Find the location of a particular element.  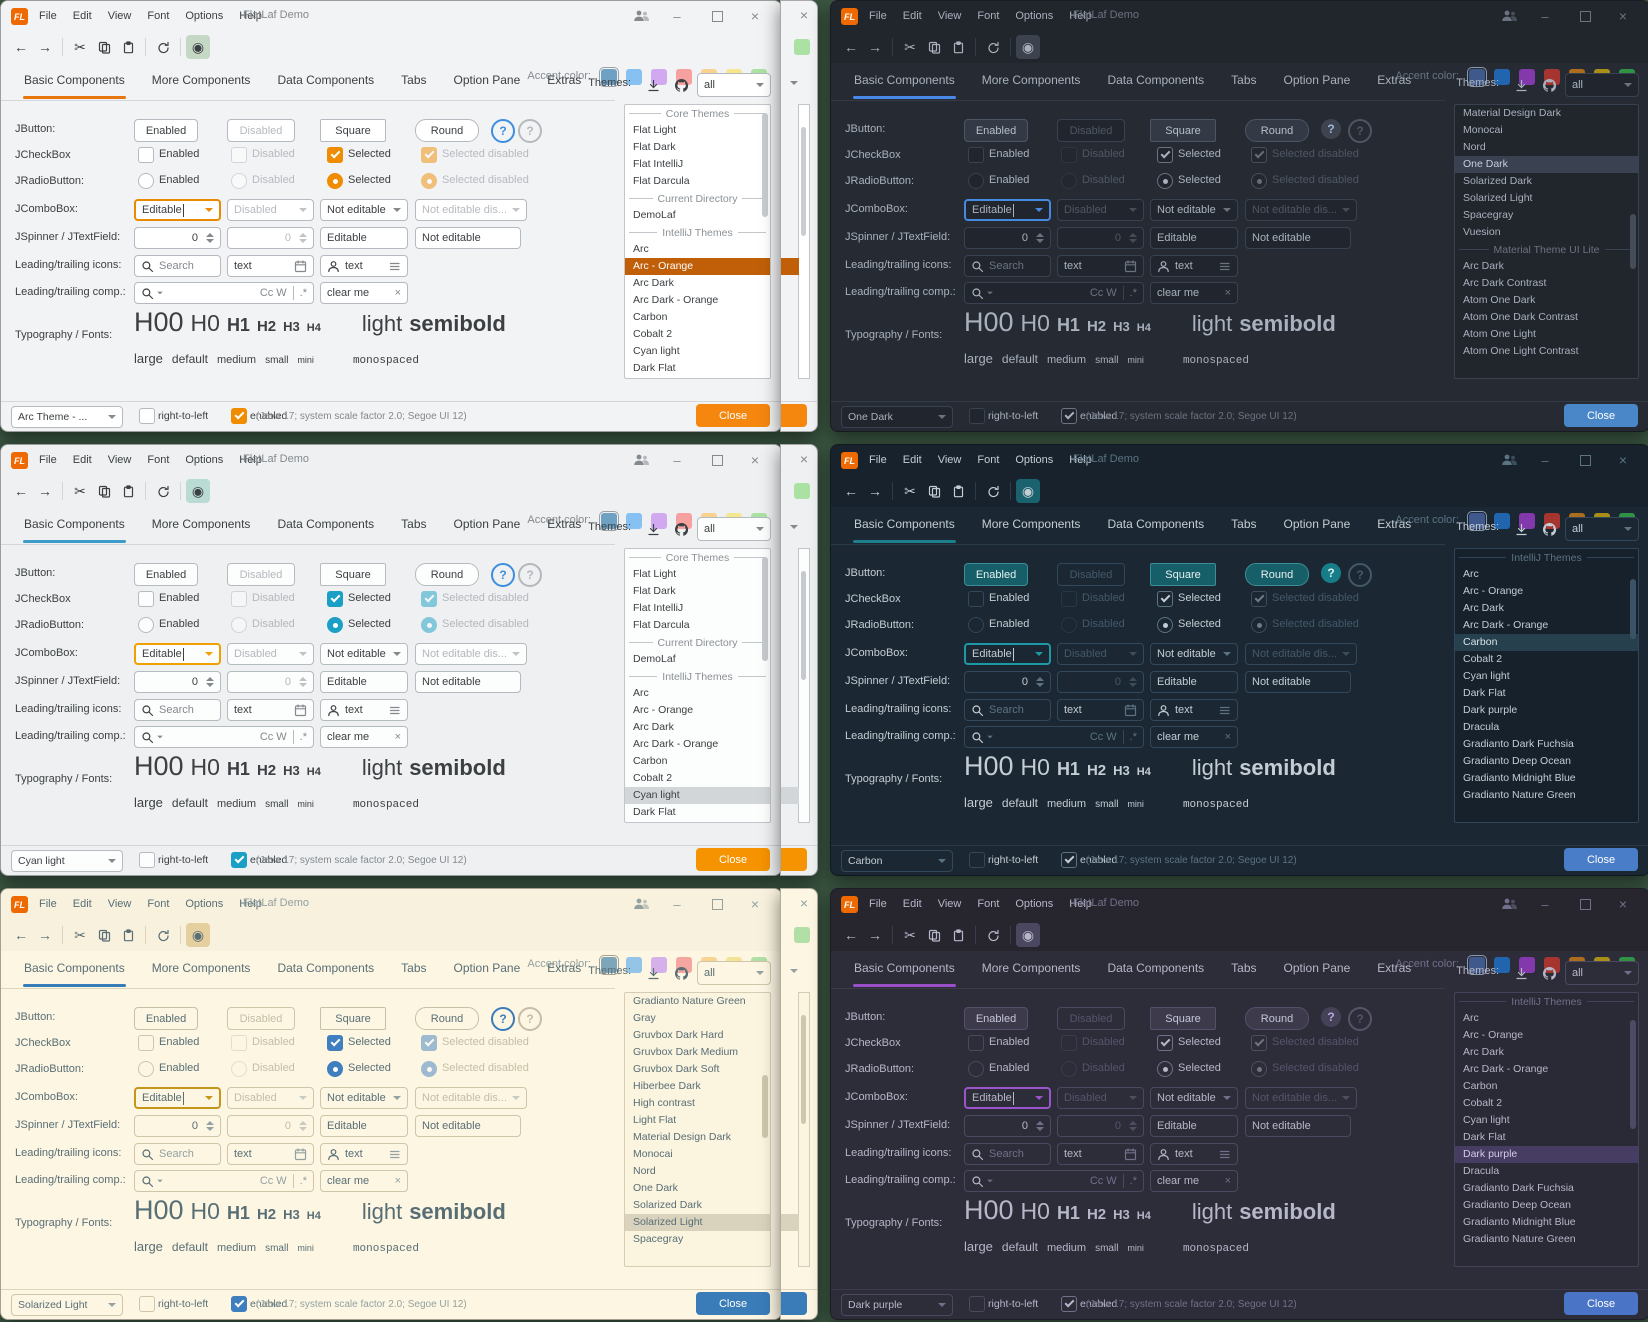

theme-list-item: Gray is located at coordinates (644, 1018).